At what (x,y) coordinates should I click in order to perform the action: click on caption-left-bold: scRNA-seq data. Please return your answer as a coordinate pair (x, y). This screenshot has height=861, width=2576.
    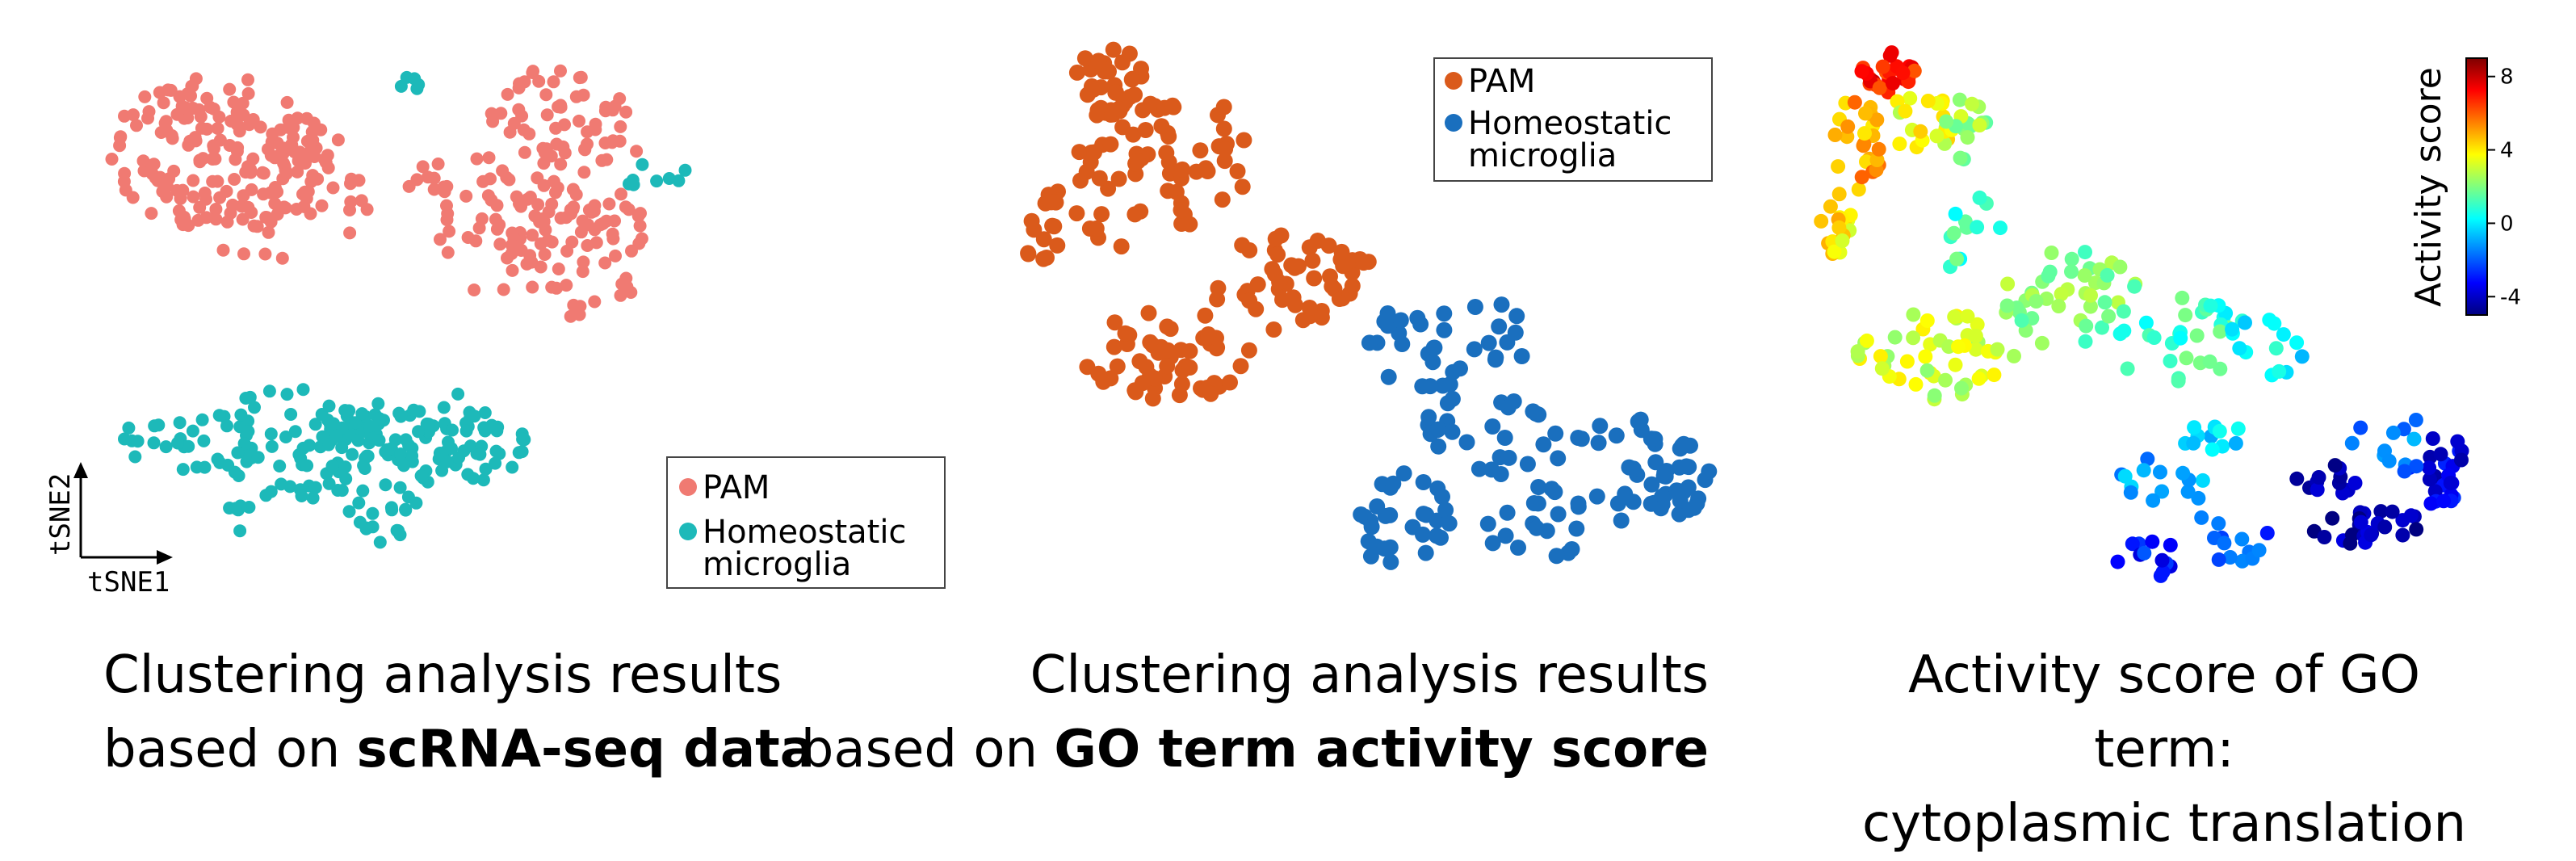
    Looking at the image, I should click on (585, 749).